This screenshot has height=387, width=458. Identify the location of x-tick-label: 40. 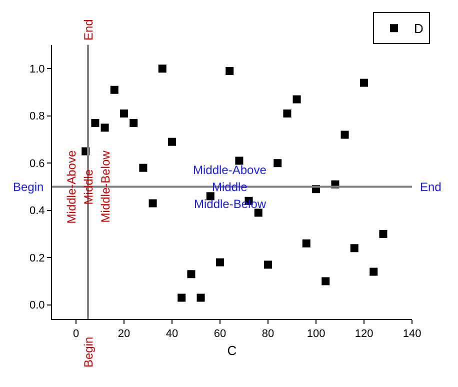
(172, 334).